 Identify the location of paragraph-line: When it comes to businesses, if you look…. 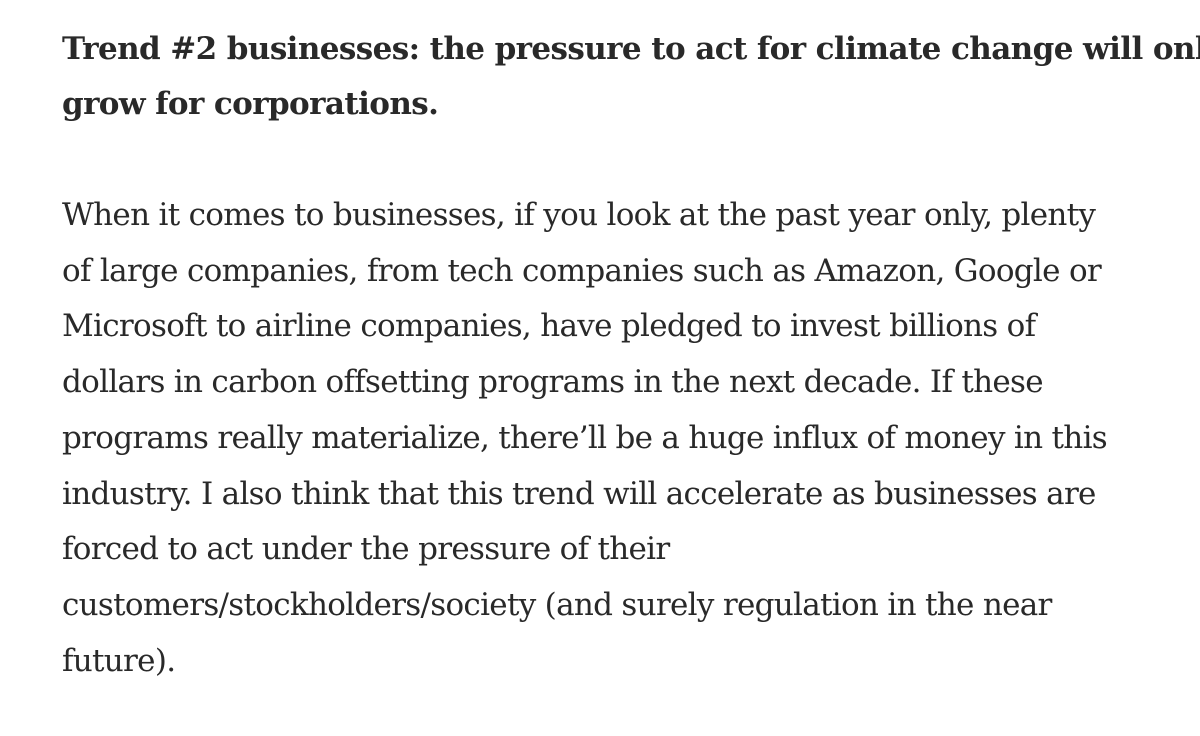
(579, 215).